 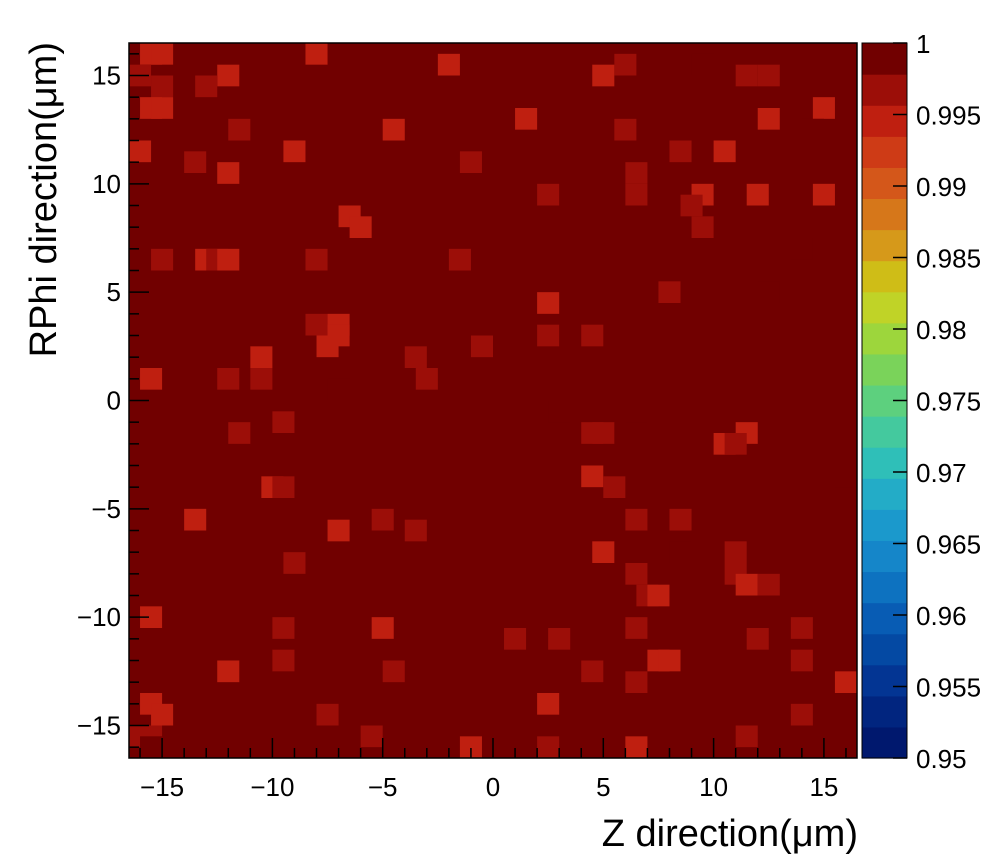 I want to click on x-tick-label: 15, so click(x=823, y=787).